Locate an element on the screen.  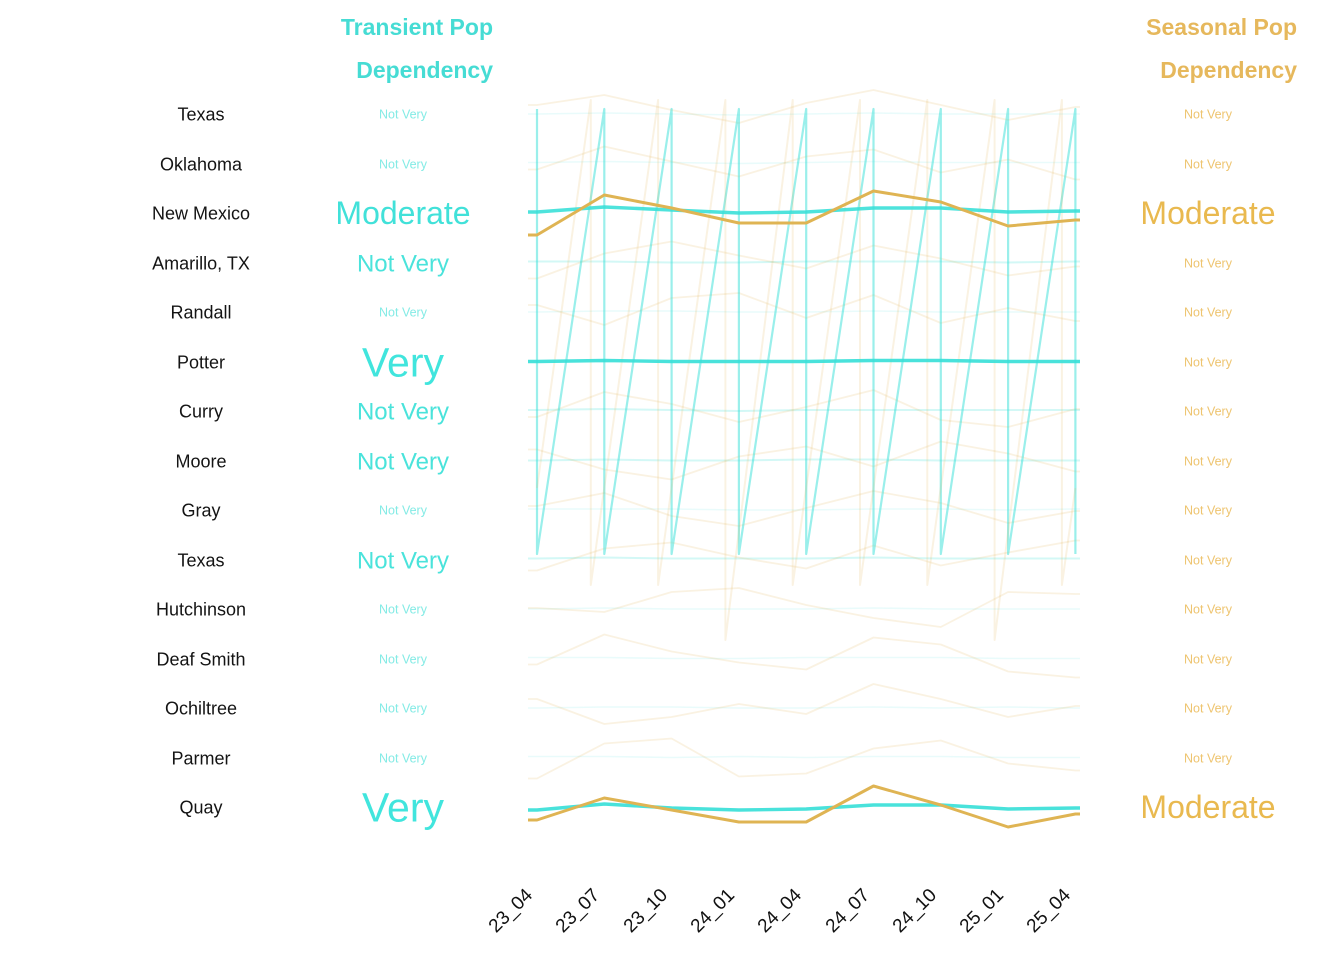
county-label: Oklahoma is located at coordinates (201, 164).